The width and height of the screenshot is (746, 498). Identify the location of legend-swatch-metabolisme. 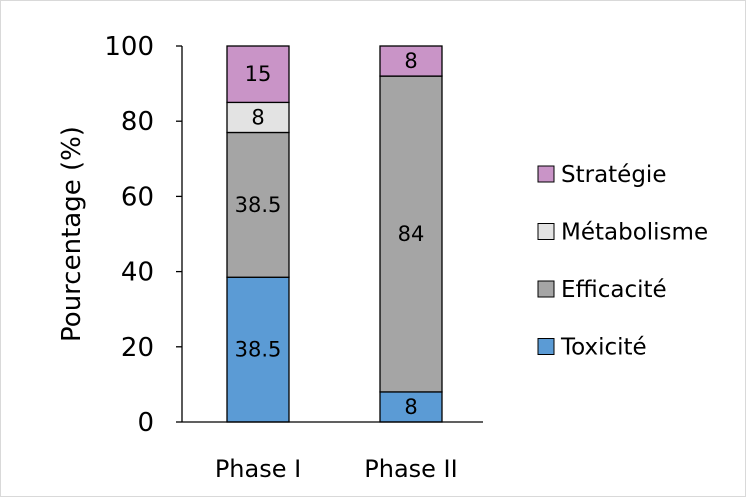
(546, 231).